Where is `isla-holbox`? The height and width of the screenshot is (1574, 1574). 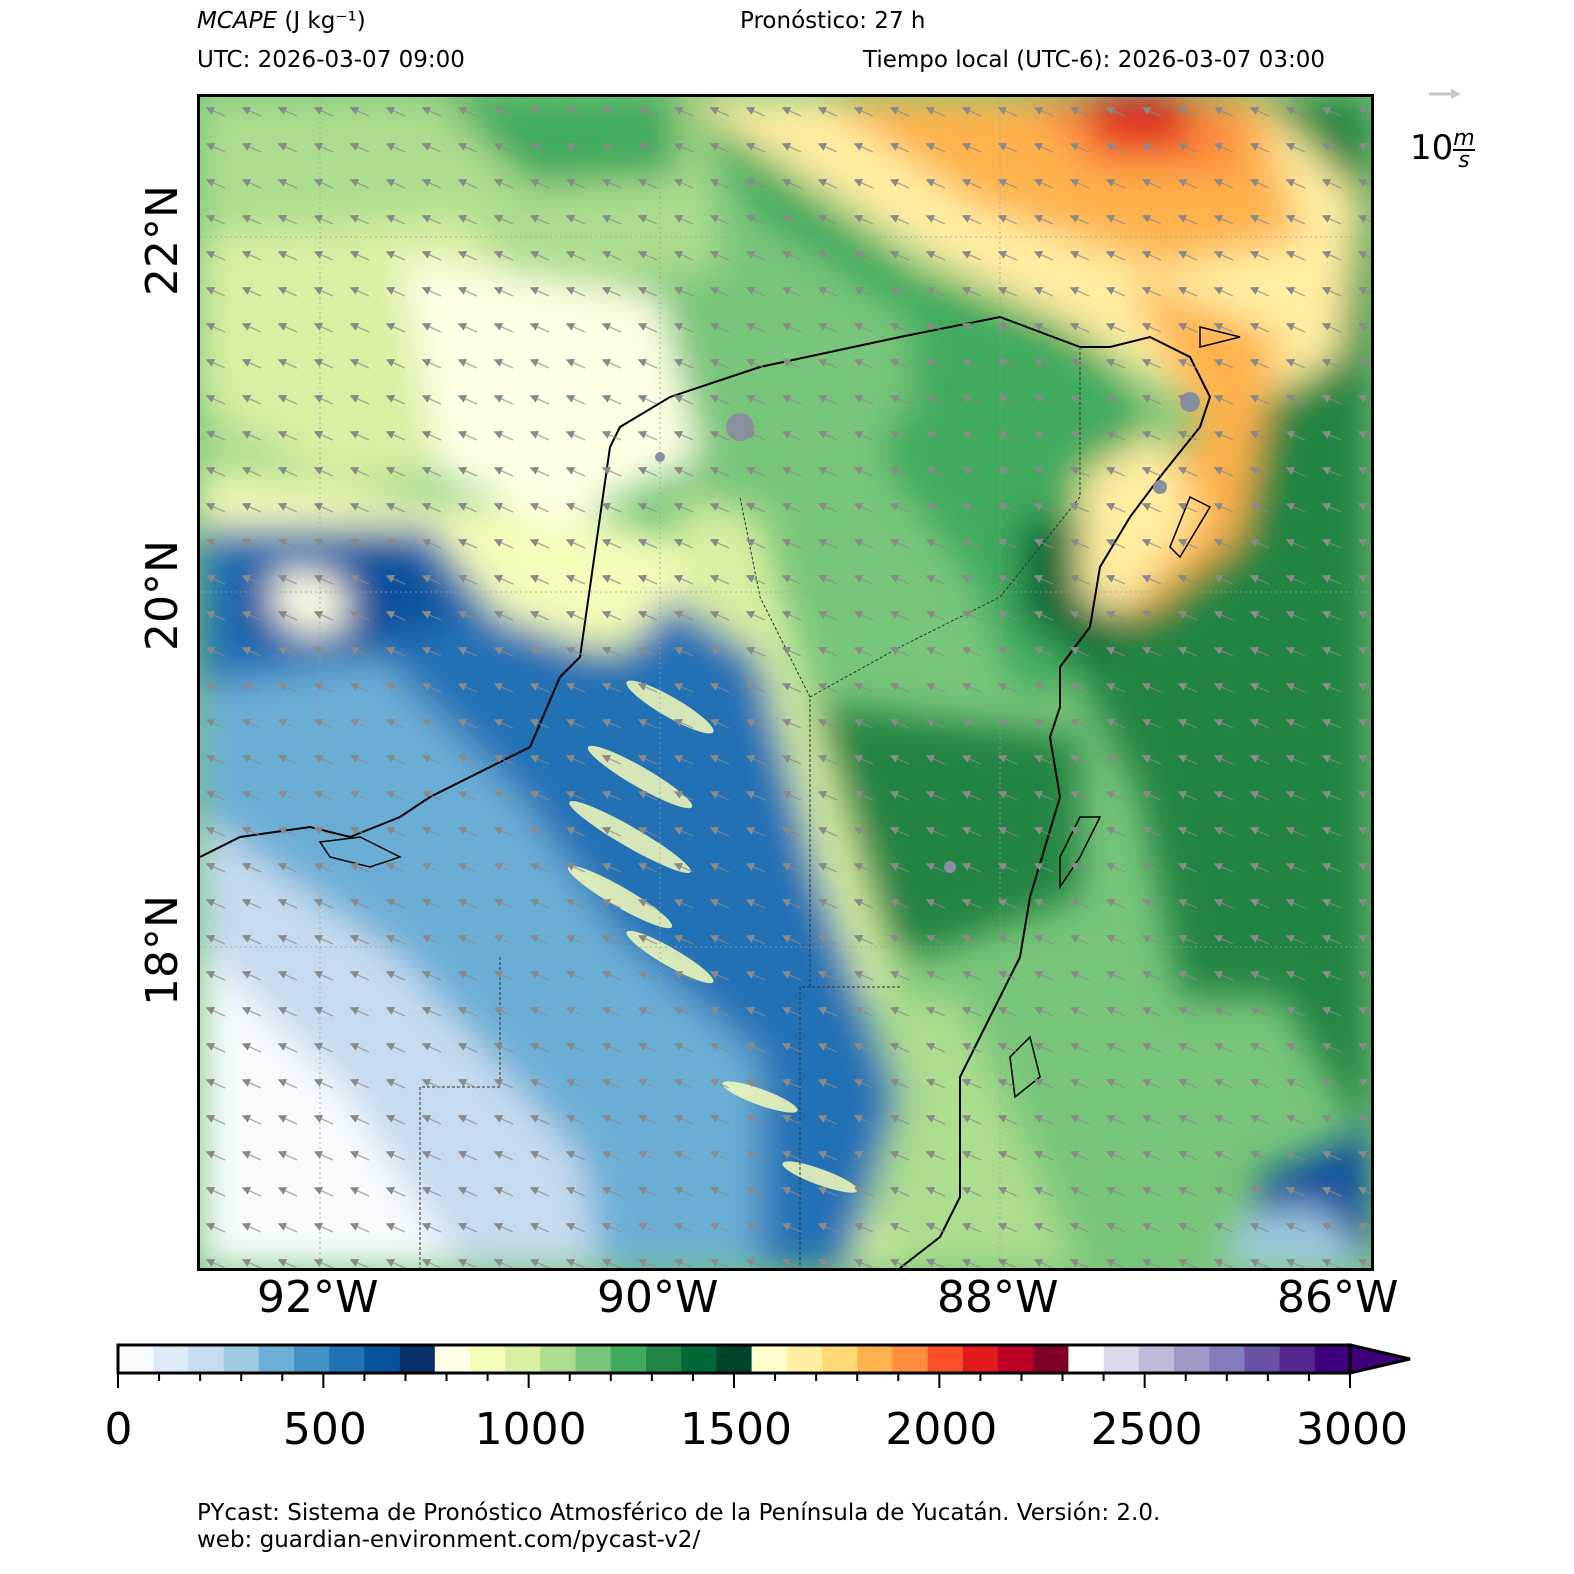 isla-holbox is located at coordinates (1220, 337).